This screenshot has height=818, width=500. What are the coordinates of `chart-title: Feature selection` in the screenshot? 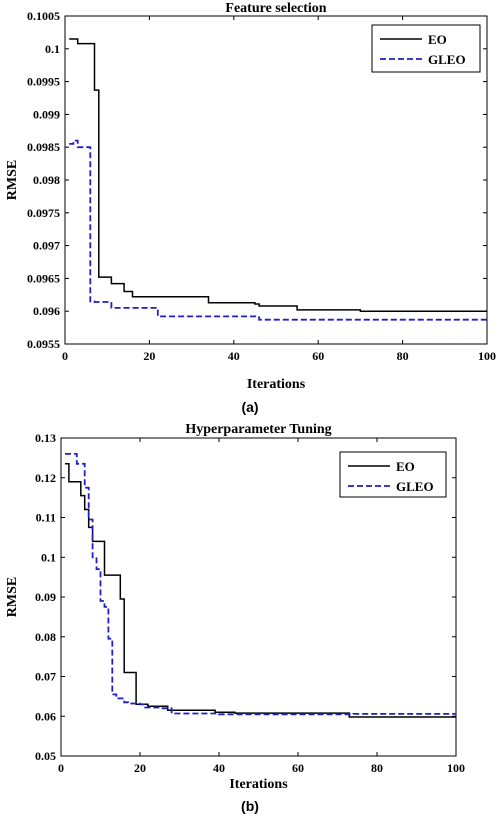 It's located at (275, 8).